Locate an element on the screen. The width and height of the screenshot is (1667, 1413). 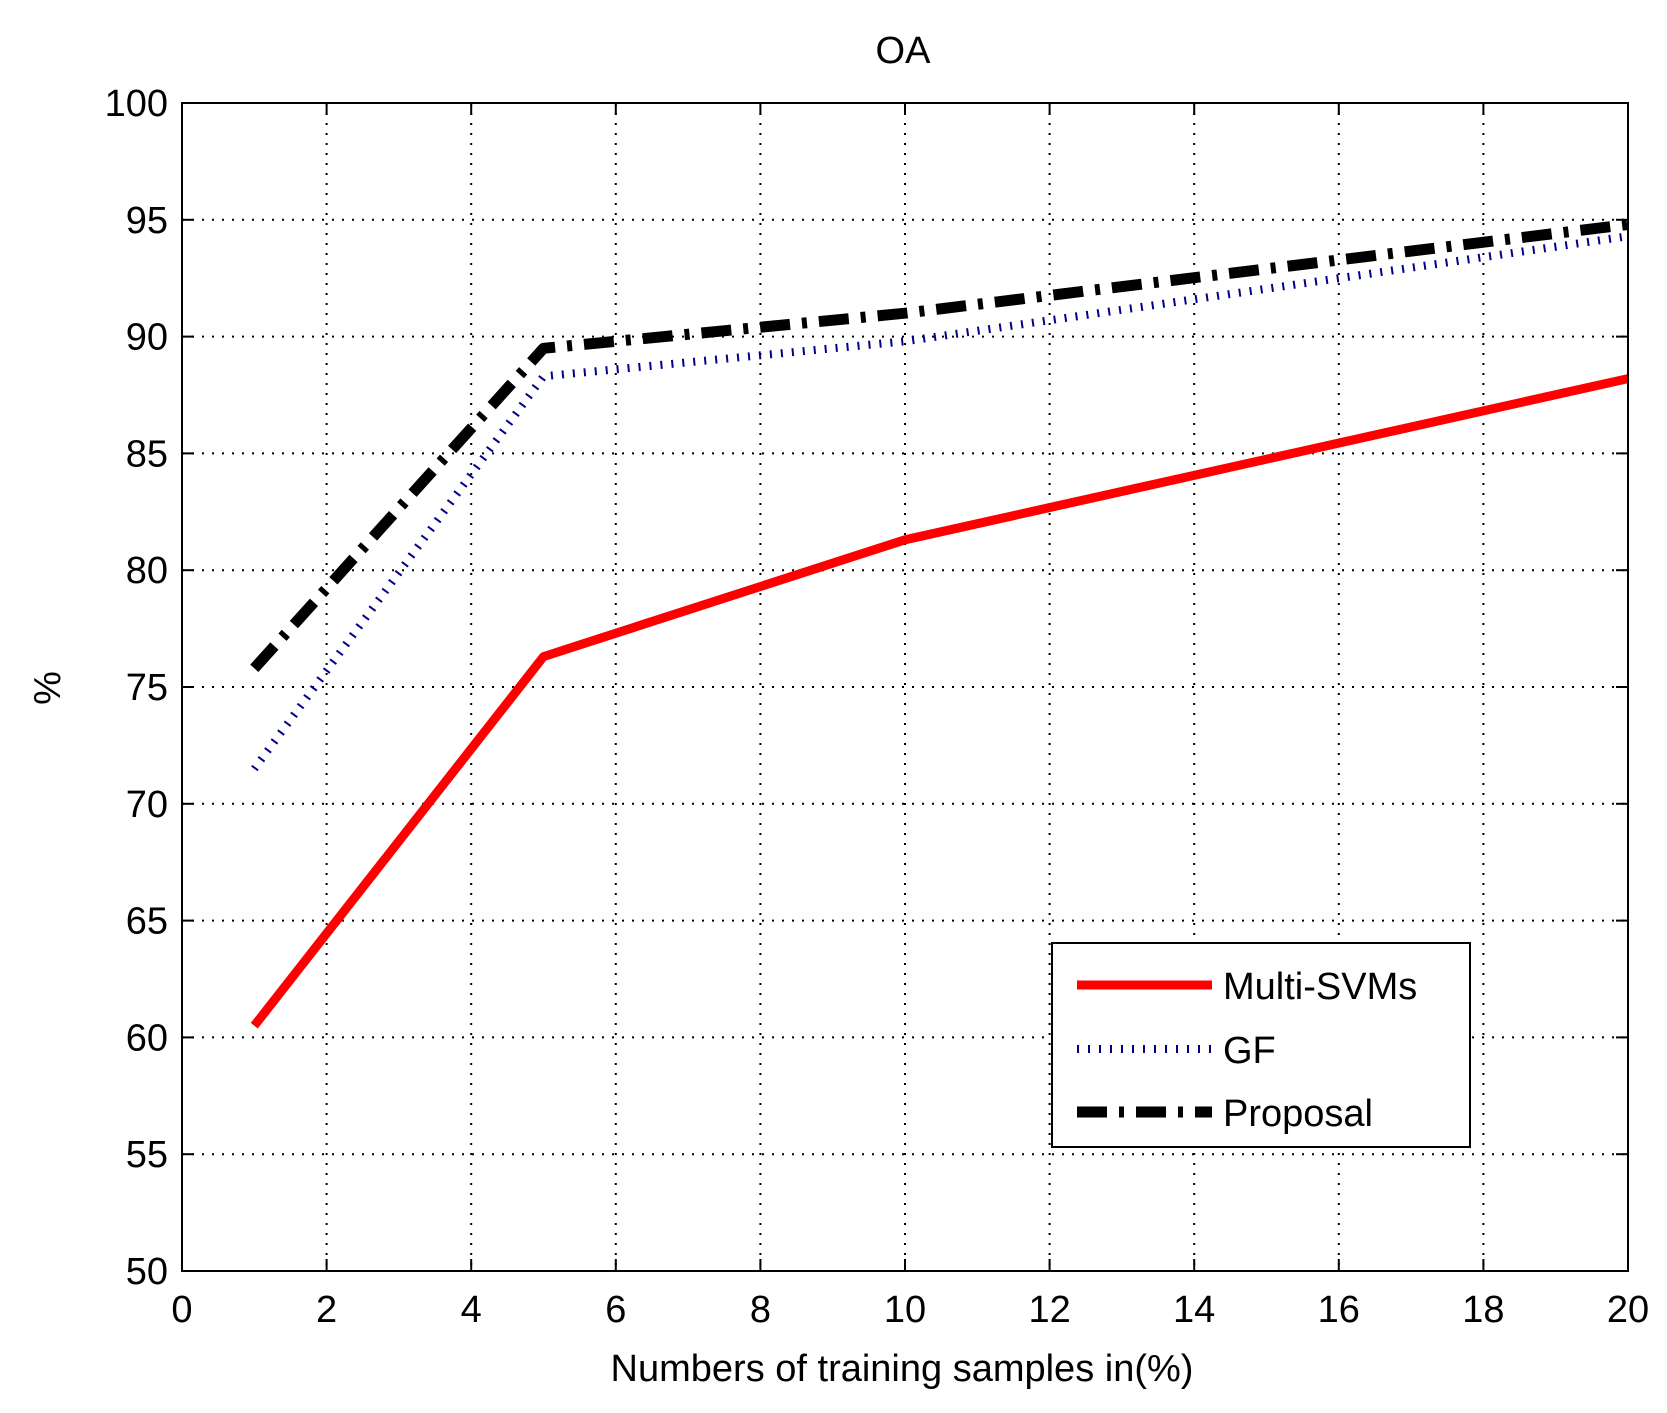
x-axis-title: Numbers of training samples in(%) is located at coordinates (902, 1369).